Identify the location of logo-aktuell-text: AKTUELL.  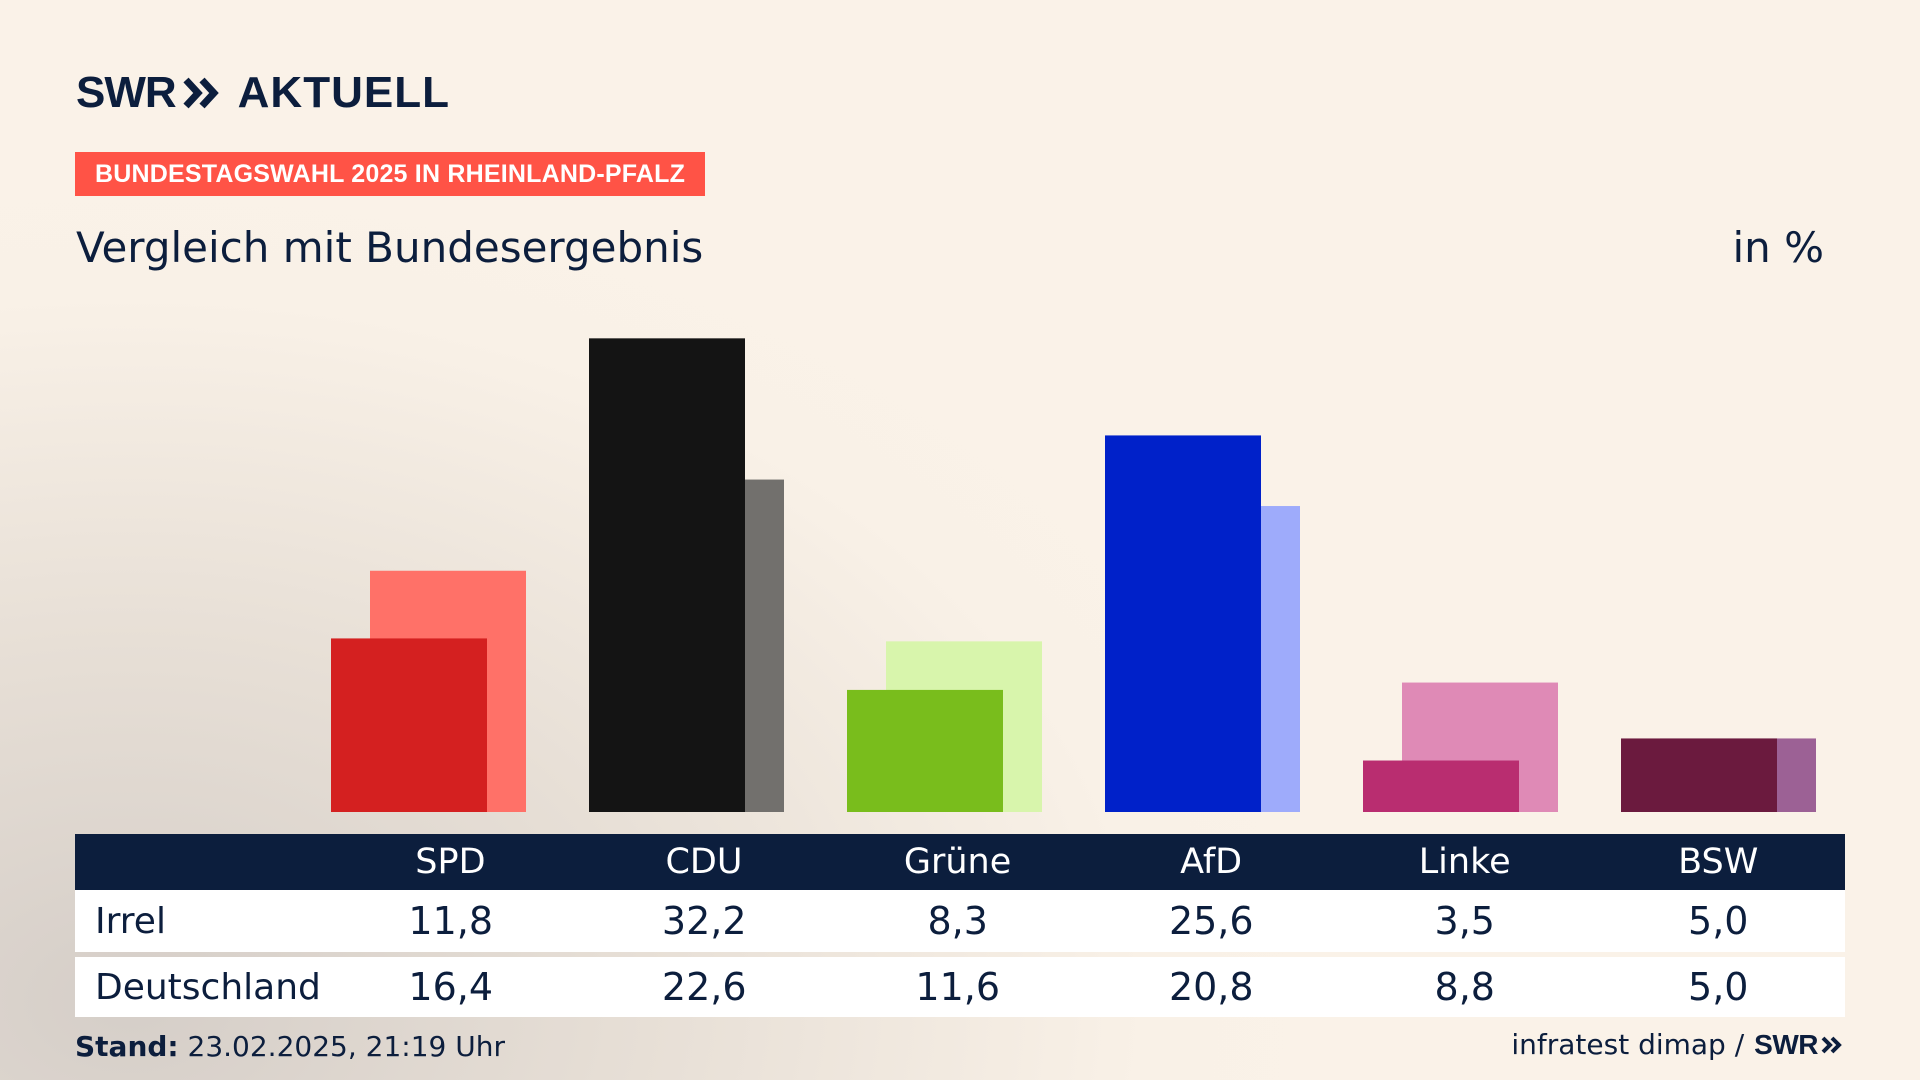
(343, 92).